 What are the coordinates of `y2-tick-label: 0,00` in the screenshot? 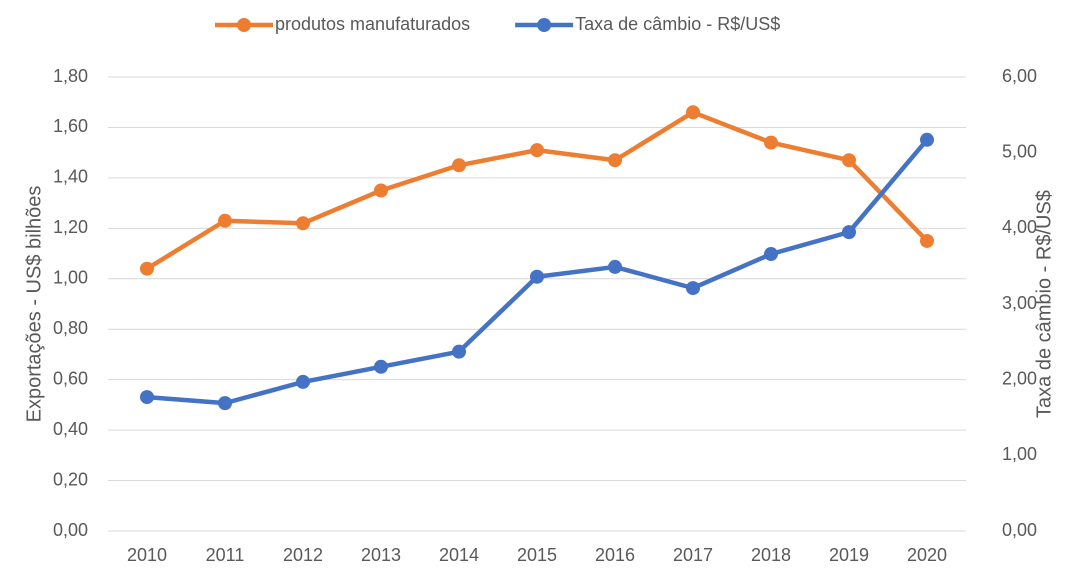 It's located at (1019, 530).